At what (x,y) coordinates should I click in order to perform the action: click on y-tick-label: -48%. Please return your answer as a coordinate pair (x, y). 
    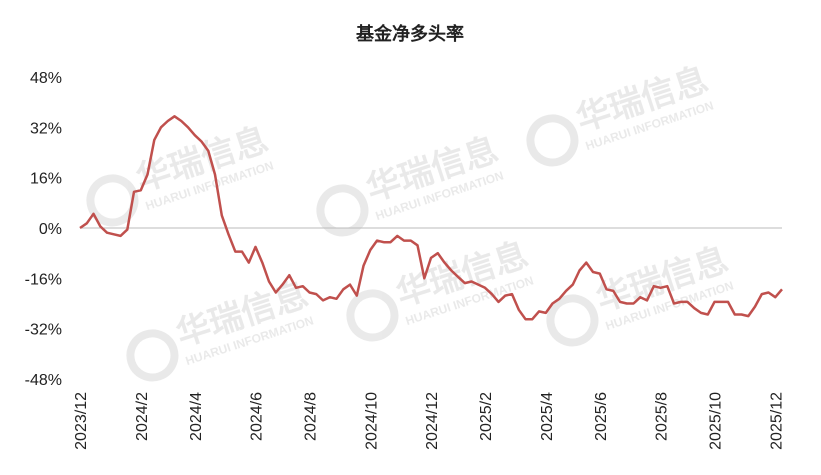
    Looking at the image, I should click on (43, 380).